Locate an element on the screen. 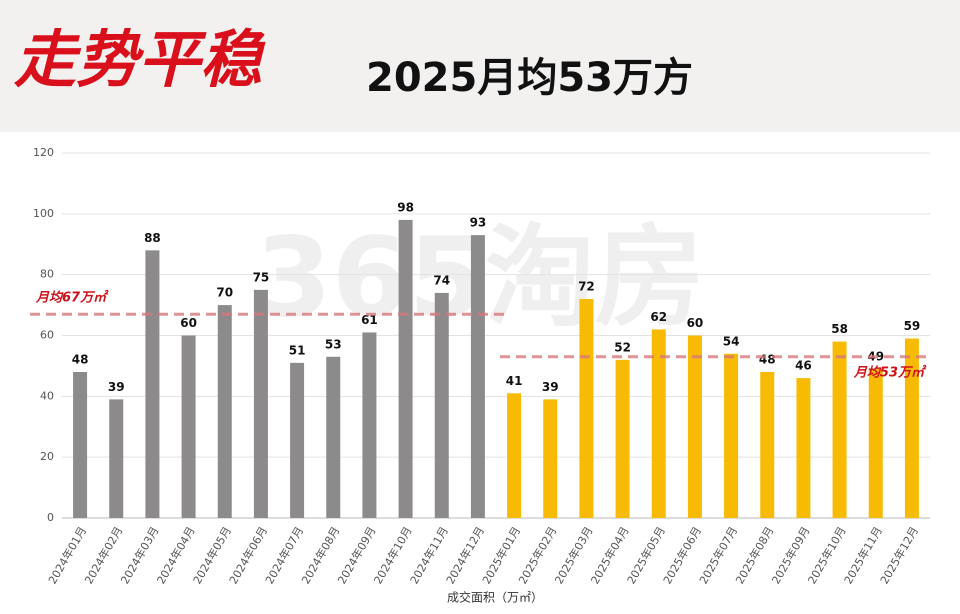  x-tick-label: 2024年08月 is located at coordinates (320, 555).